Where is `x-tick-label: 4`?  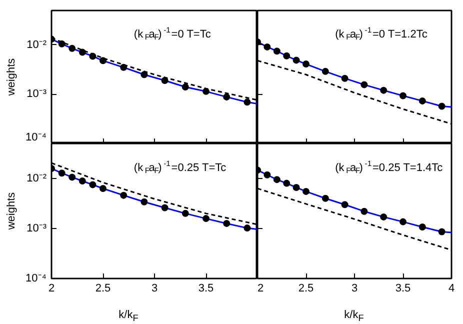
x-tick-label: 4 is located at coordinates (451, 288).